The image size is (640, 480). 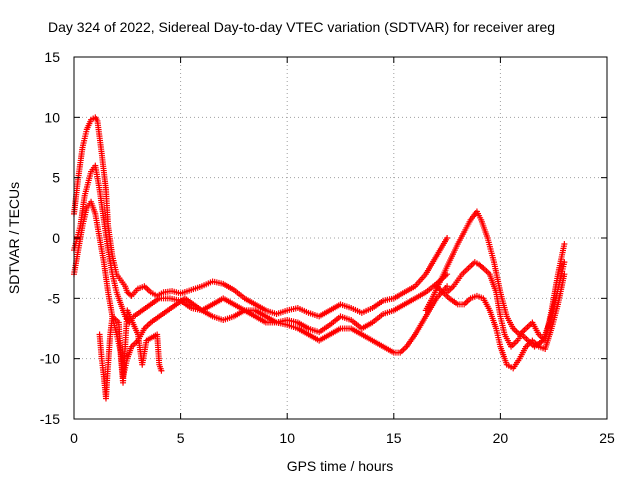 I want to click on y-tick-label: 10, so click(x=52, y=117).